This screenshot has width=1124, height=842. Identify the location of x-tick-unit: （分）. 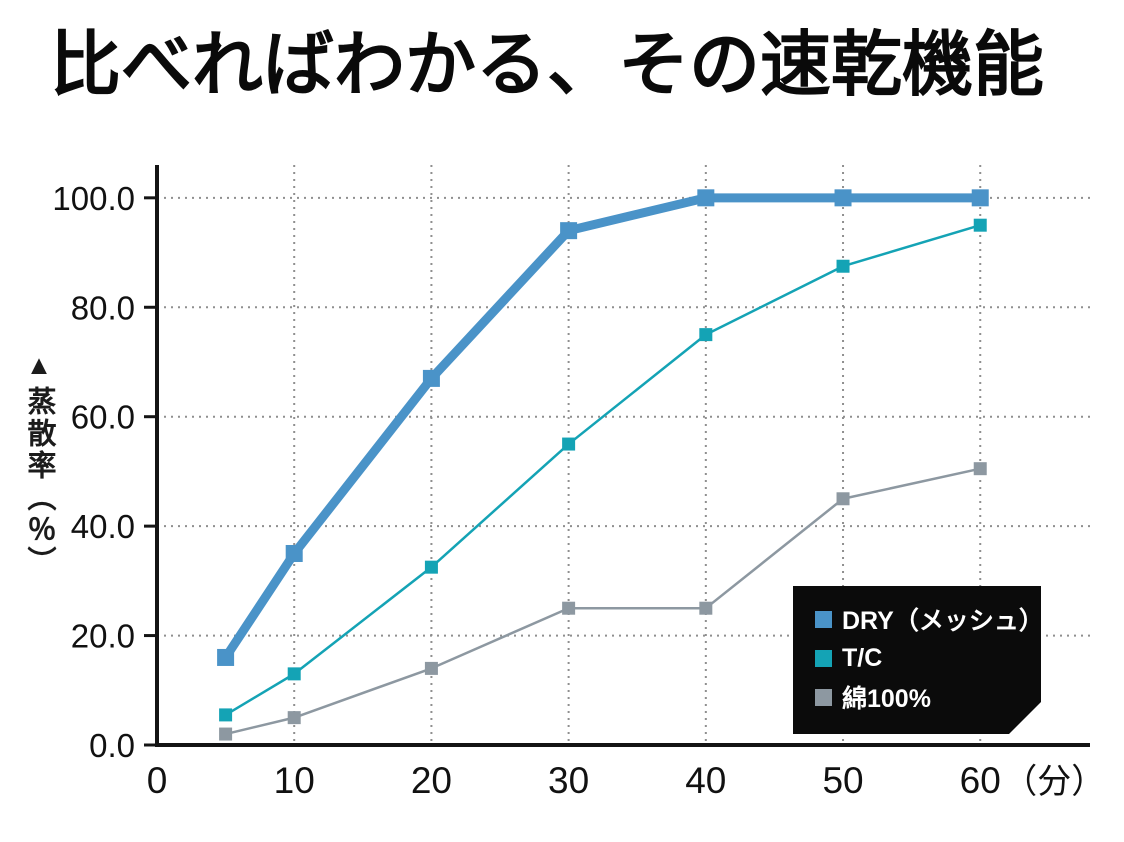
(1054, 782).